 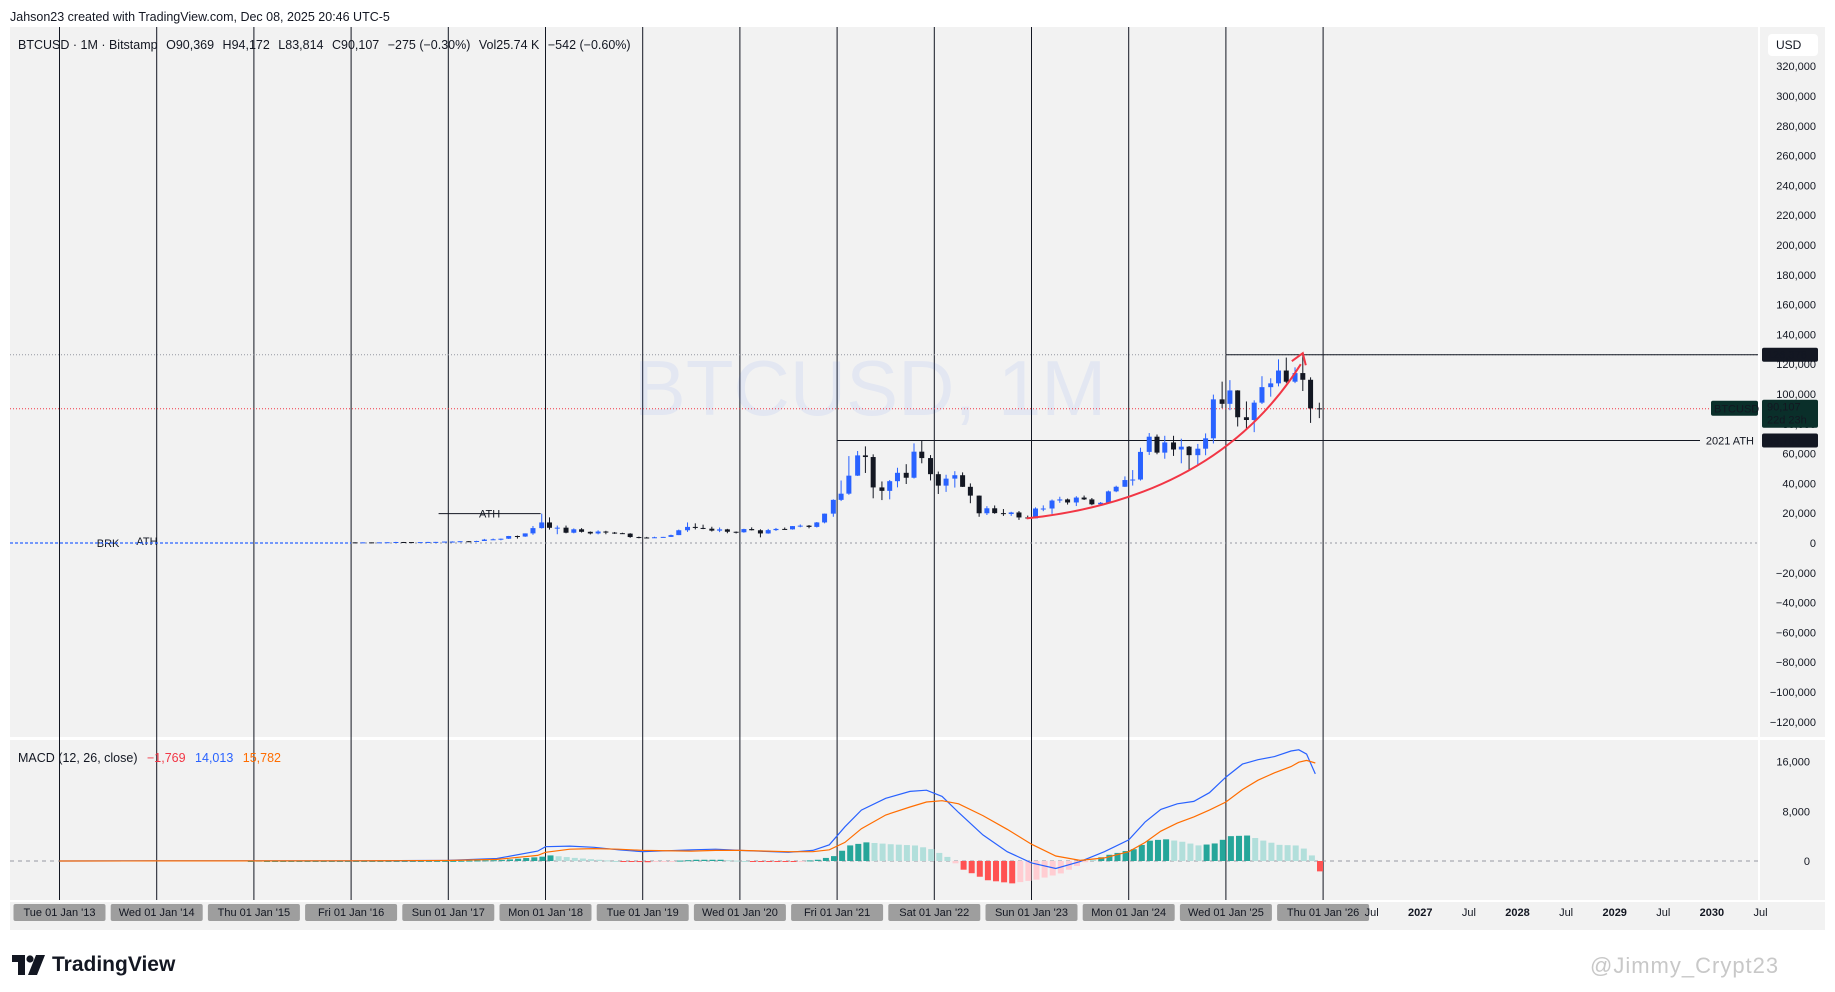 I want to click on time-tick-label: 2028, so click(x=1517, y=913).